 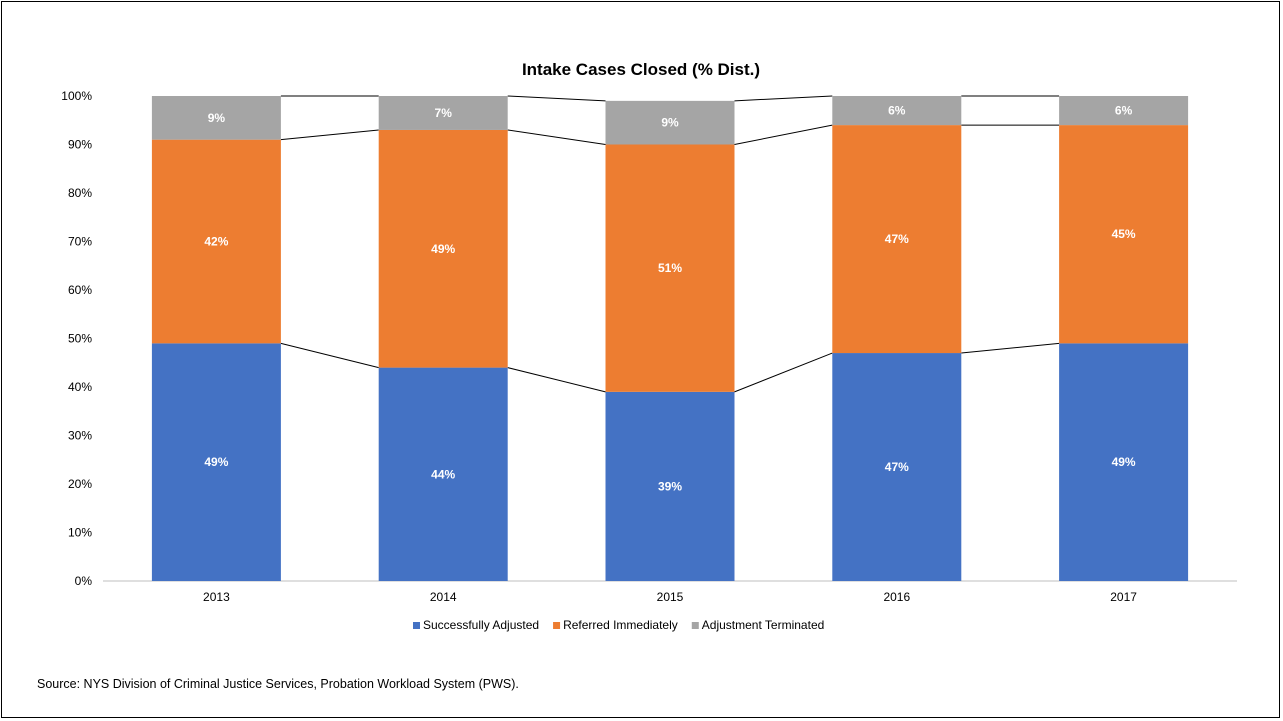 I want to click on data-label: 45%, so click(x=1124, y=234).